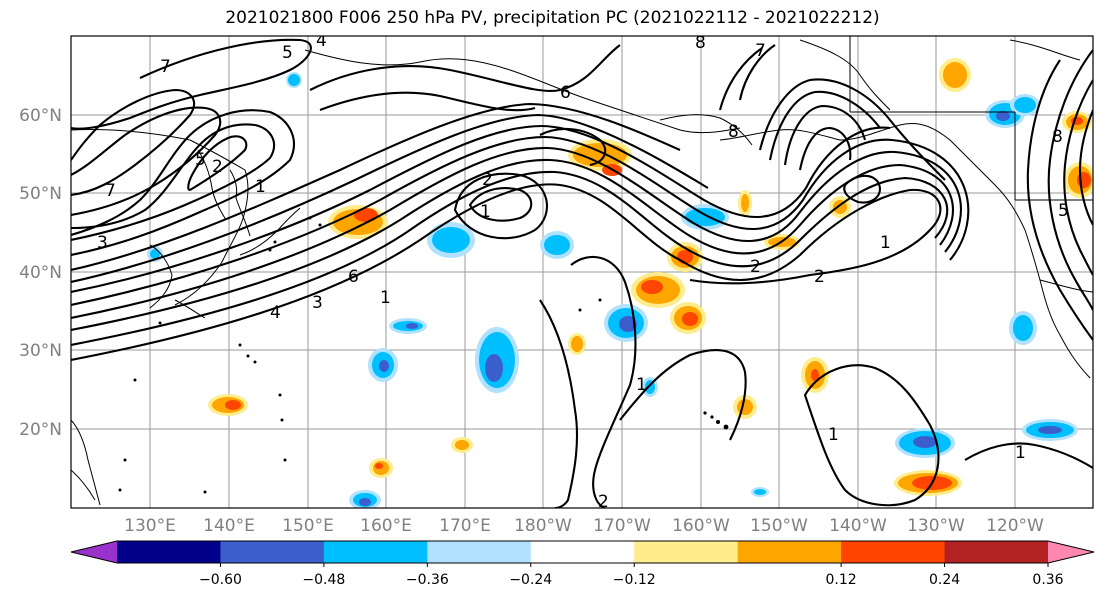 The image size is (1105, 601). What do you see at coordinates (543, 526) in the screenshot?
I see `lon-label: 180°W` at bounding box center [543, 526].